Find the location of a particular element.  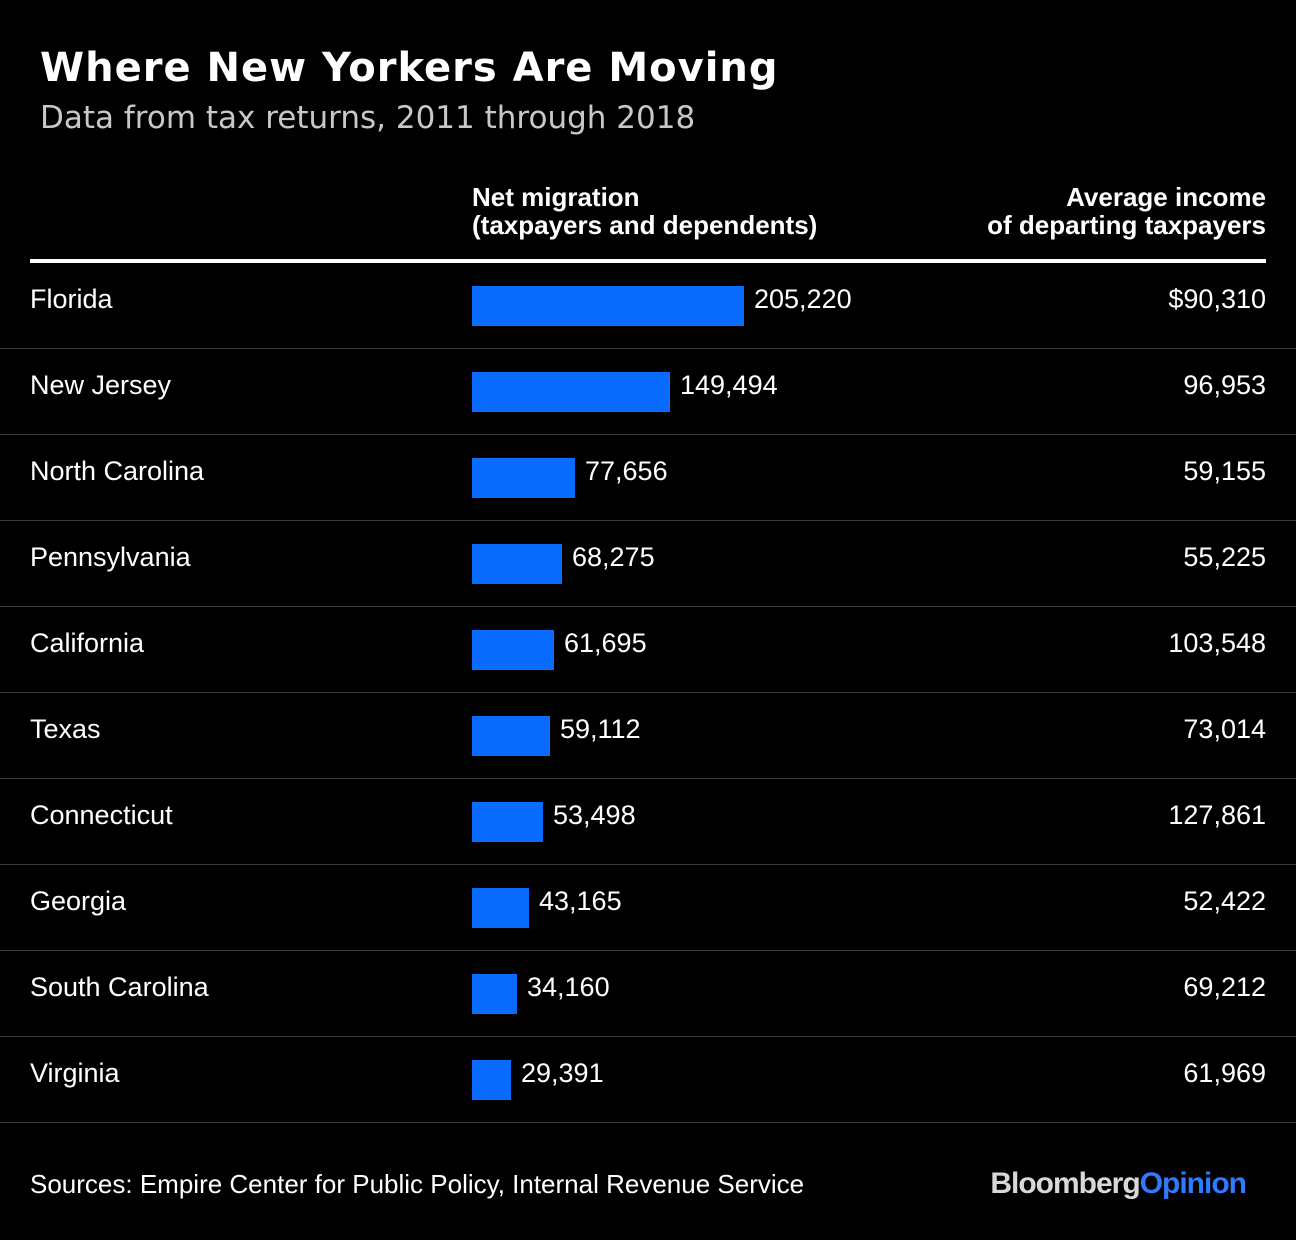

migration-value-label: 43,165 is located at coordinates (580, 901).